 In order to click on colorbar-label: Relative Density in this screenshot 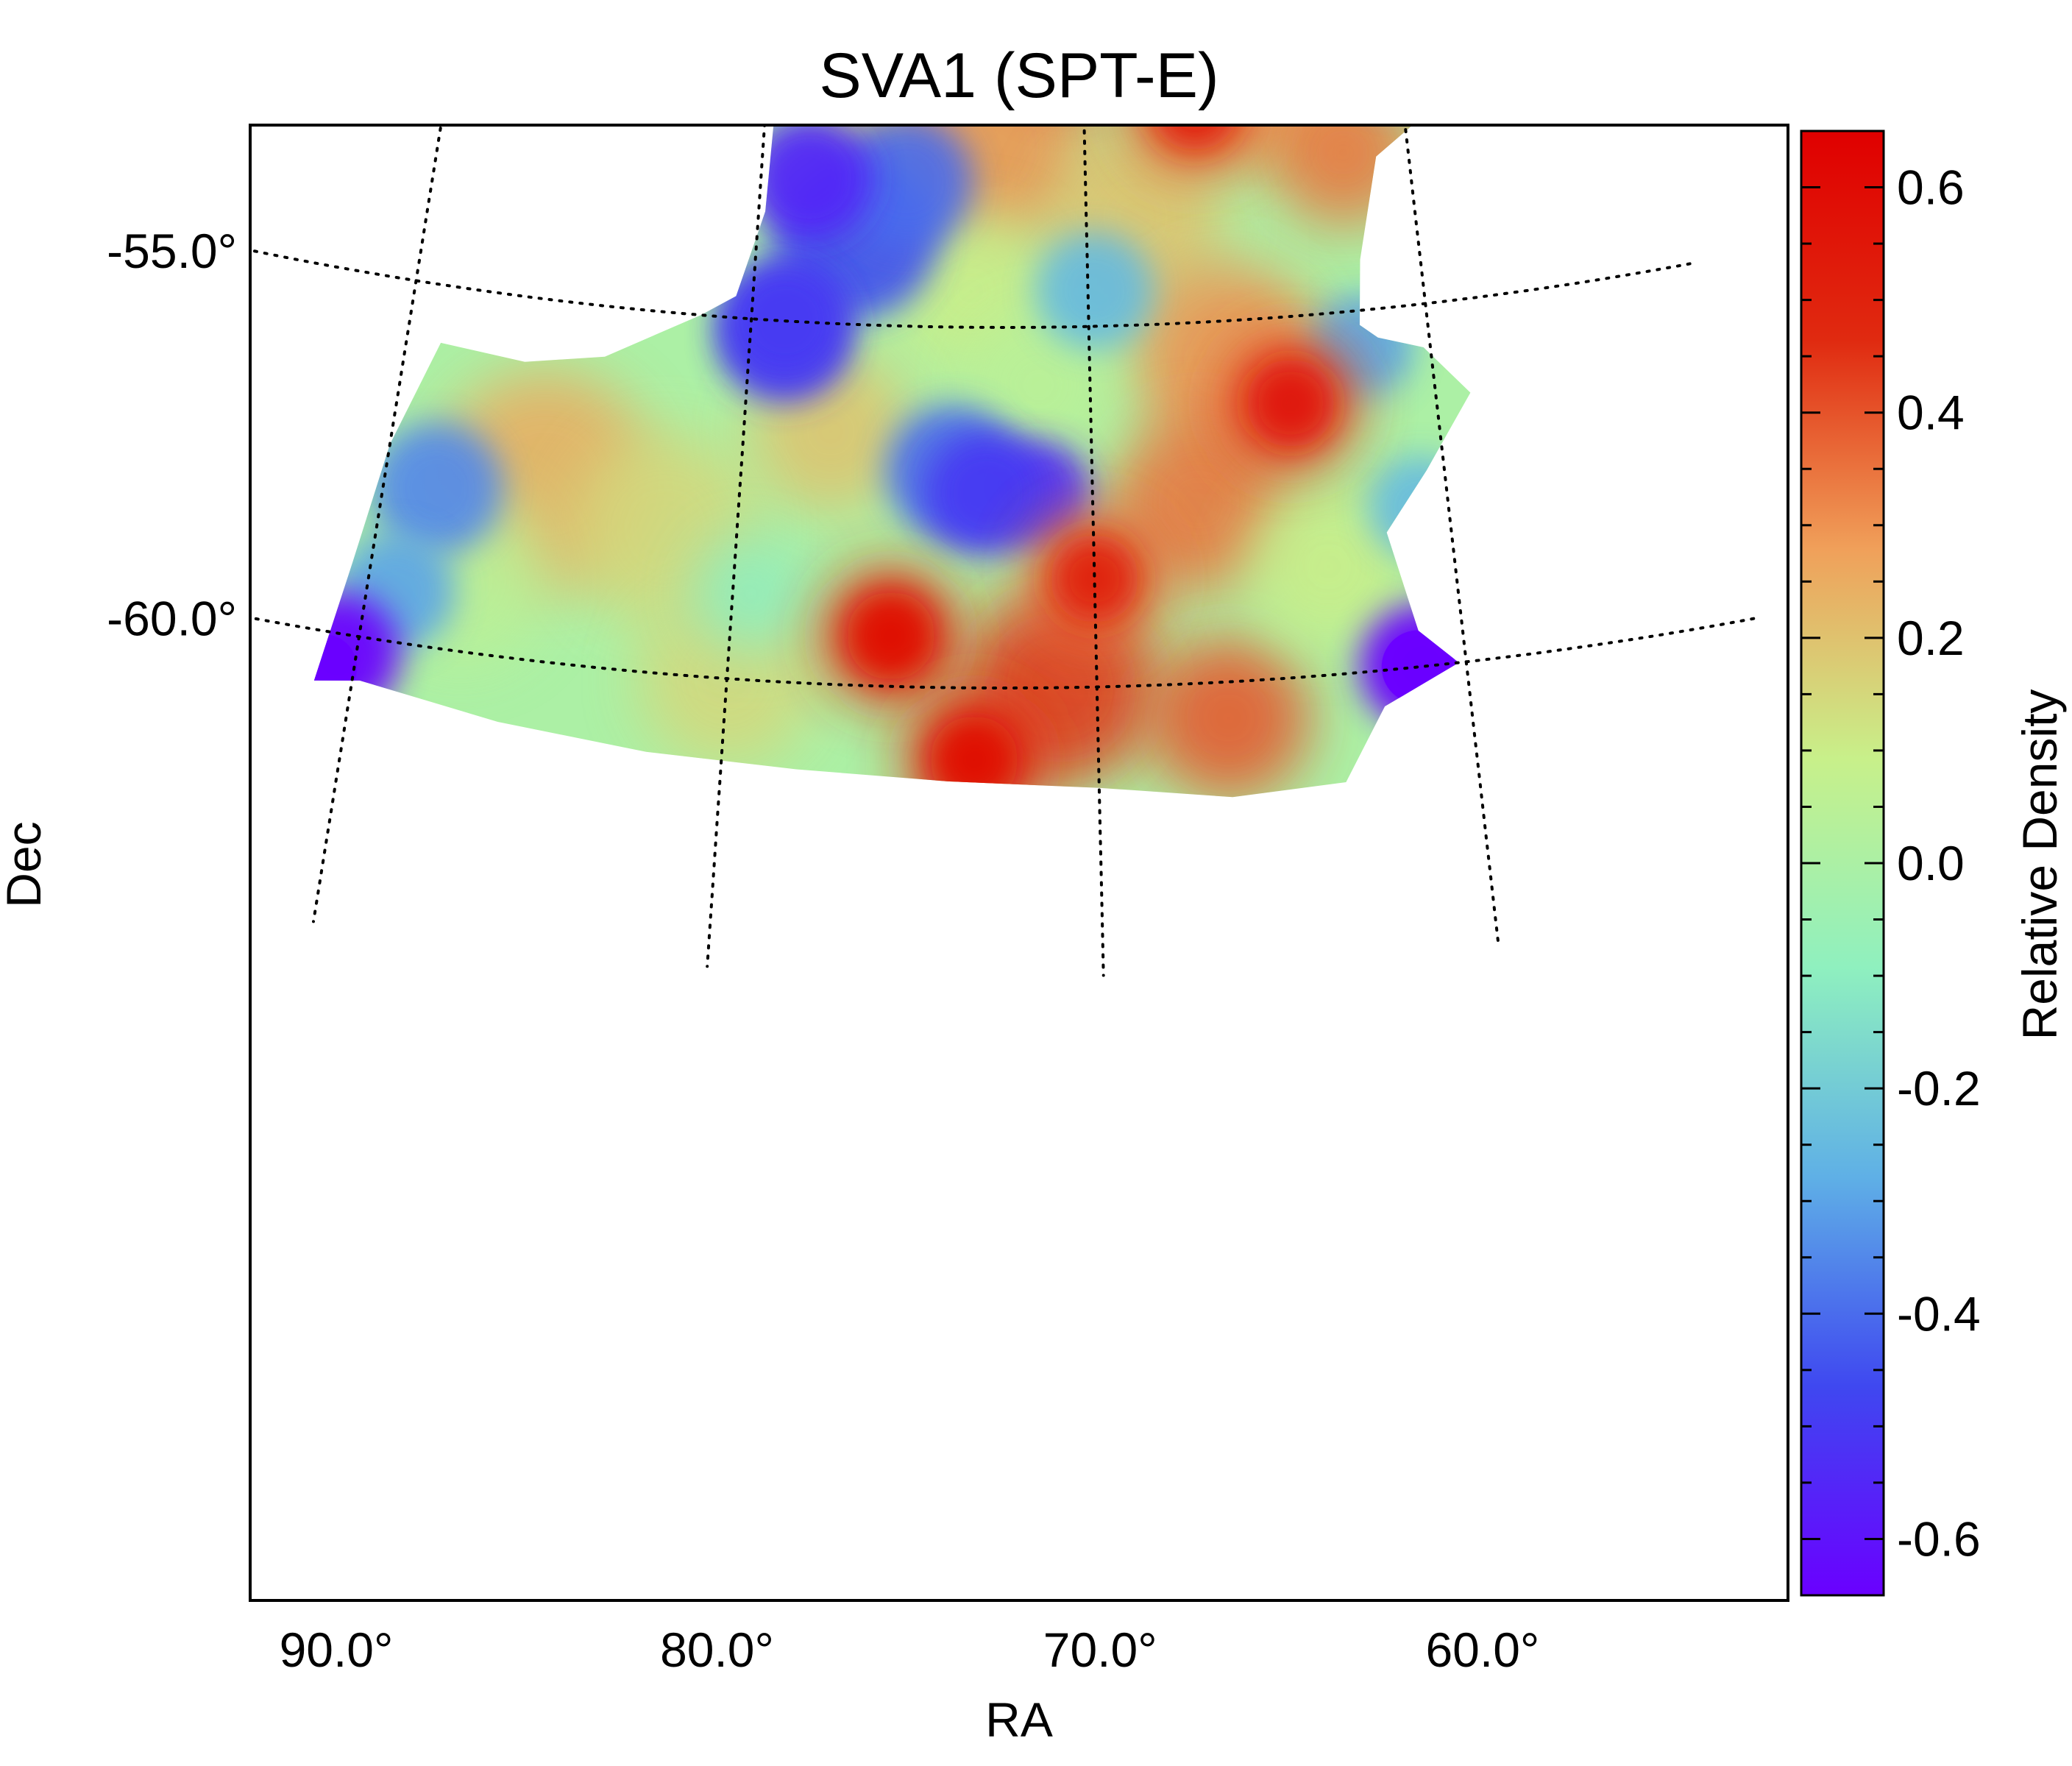, I will do `click(2039, 864)`.